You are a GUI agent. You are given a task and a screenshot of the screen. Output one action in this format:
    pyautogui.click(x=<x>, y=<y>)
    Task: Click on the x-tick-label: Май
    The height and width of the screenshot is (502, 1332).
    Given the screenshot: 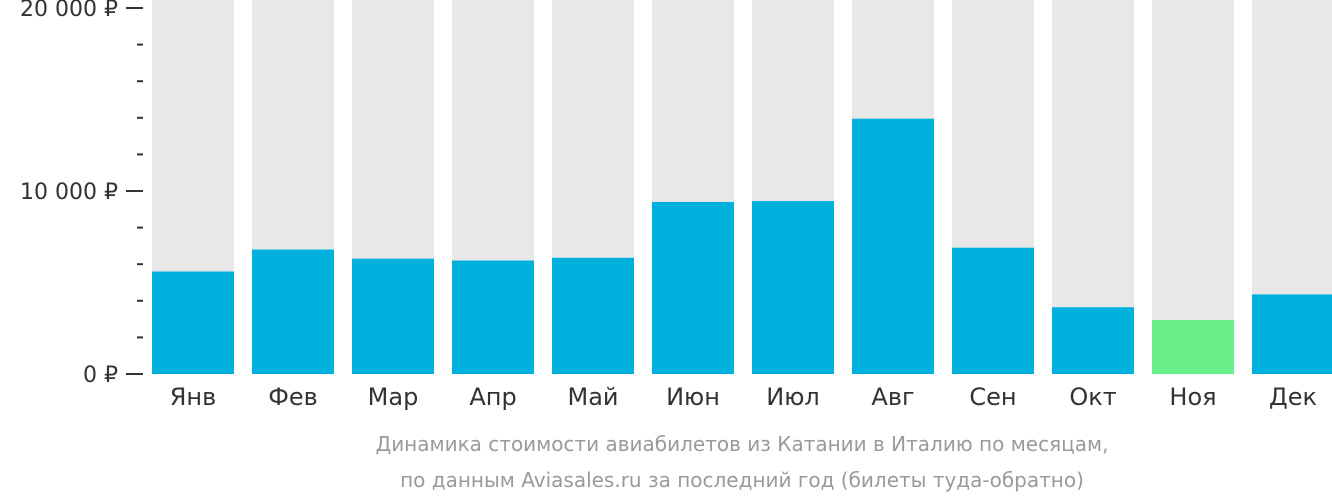 What is the action you would take?
    pyautogui.click(x=592, y=397)
    